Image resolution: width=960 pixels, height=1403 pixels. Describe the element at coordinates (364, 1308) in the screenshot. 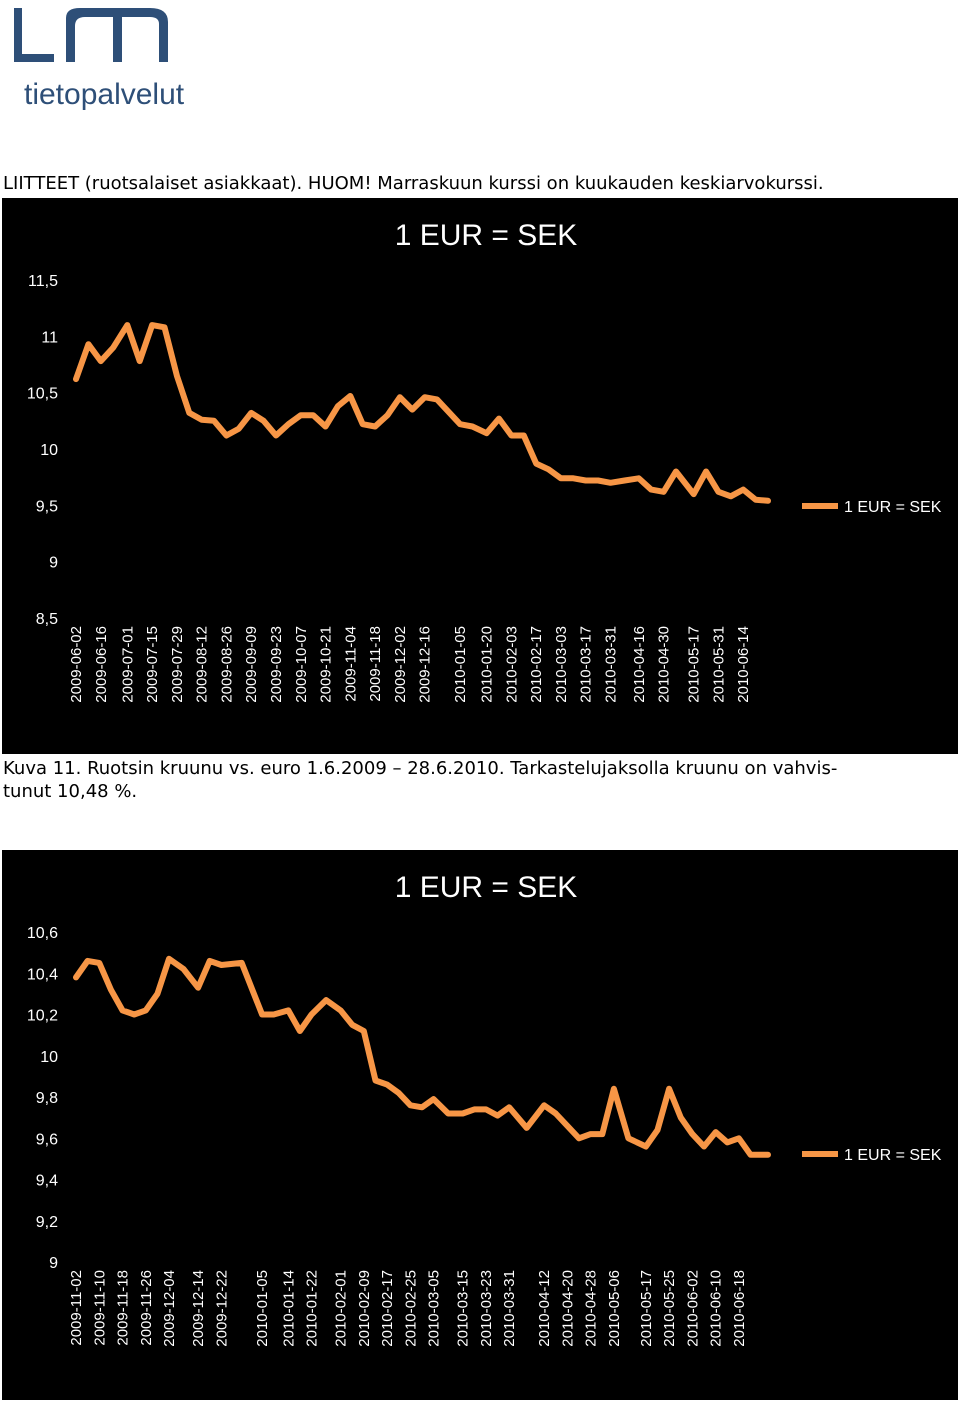

I see `x-tick-label: 2010-02-09` at that location.